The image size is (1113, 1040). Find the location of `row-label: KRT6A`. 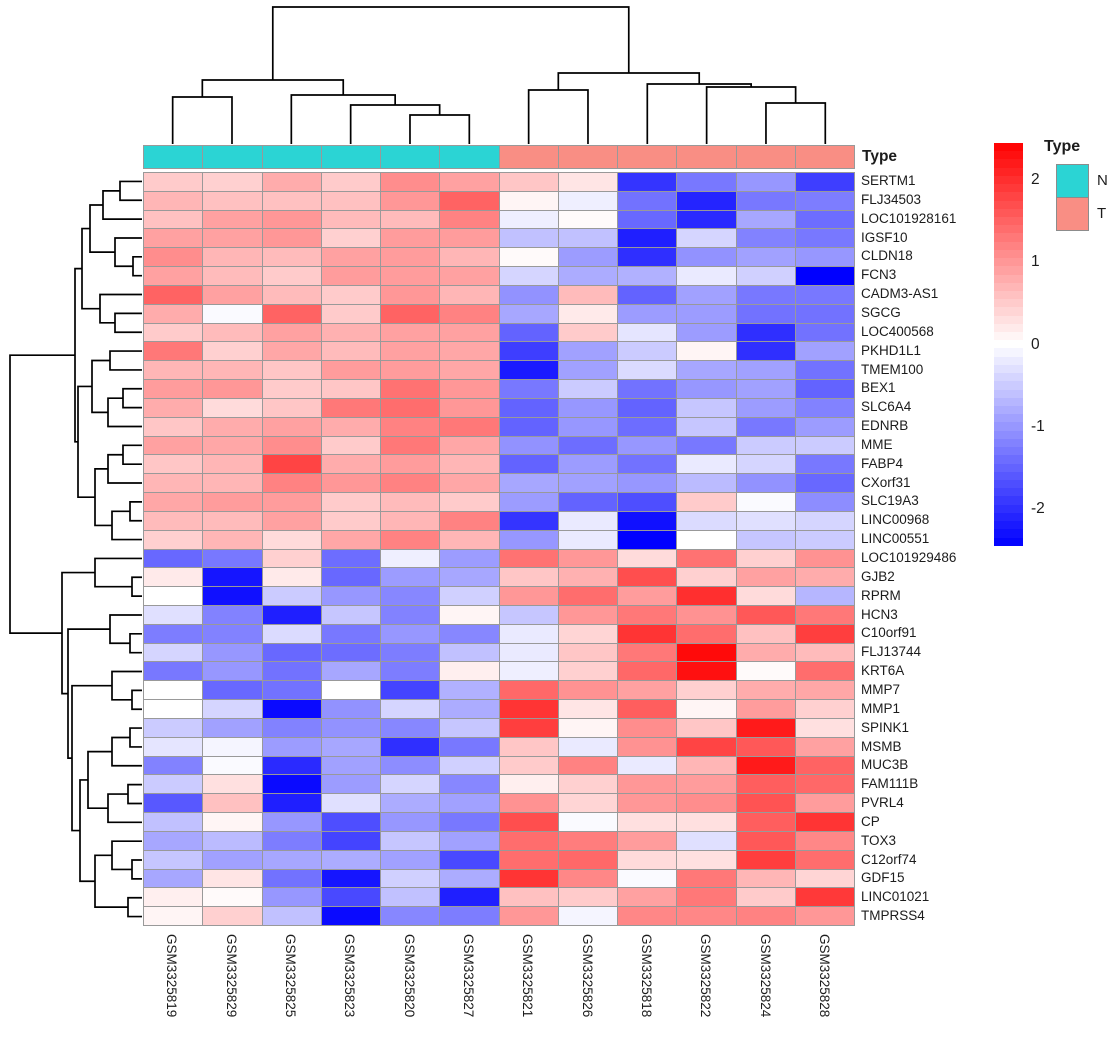

row-label: KRT6A is located at coordinates (883, 671).